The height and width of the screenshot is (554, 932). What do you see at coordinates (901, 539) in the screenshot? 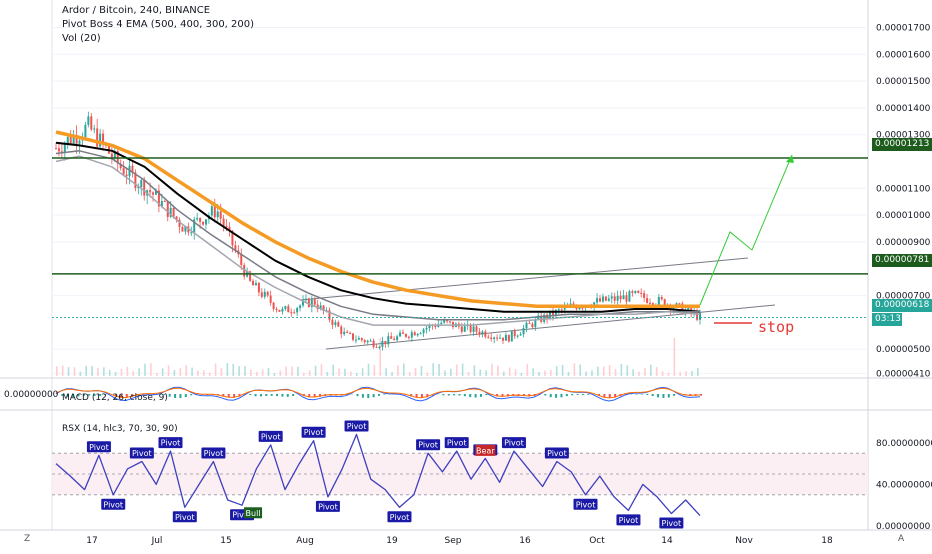
I see `auto-scale-corner: A` at bounding box center [901, 539].